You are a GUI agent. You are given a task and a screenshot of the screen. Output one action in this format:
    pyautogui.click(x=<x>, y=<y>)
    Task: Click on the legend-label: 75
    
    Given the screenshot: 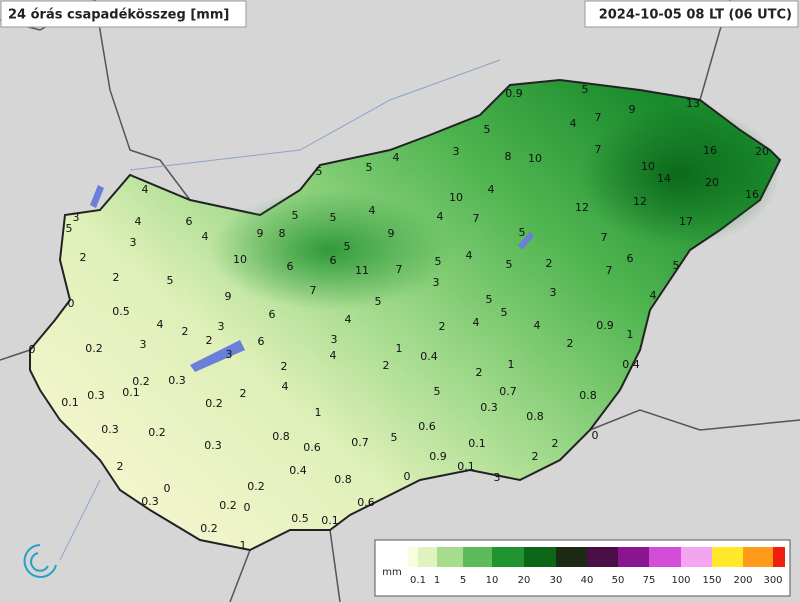 What is the action you would take?
    pyautogui.click(x=649, y=580)
    